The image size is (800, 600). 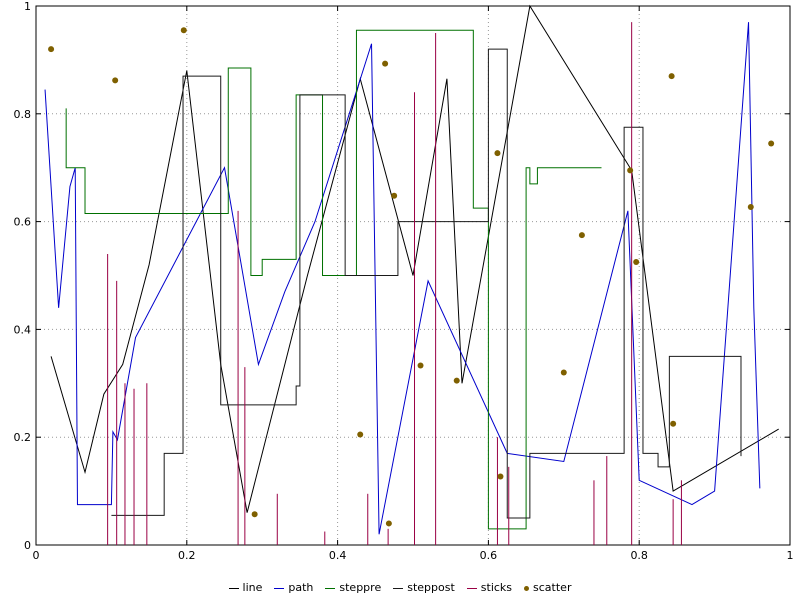 What do you see at coordinates (301, 587) in the screenshot?
I see `legend-label-path: path` at bounding box center [301, 587].